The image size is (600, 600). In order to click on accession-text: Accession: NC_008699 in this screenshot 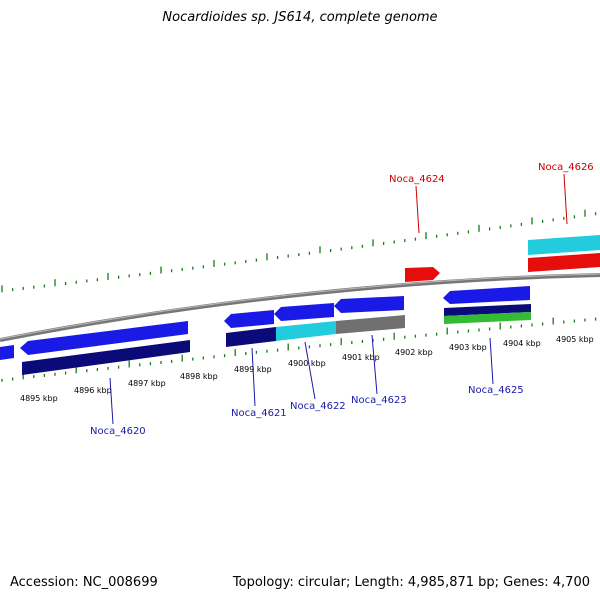, I will do `click(84, 582)`.